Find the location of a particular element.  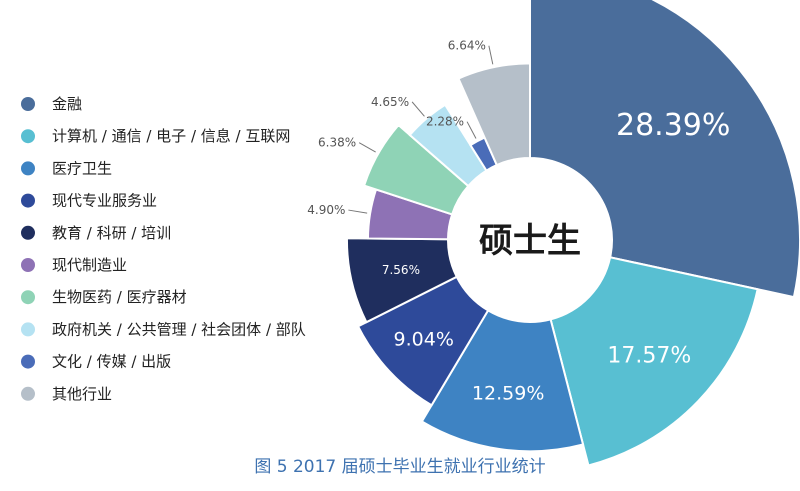

legend-label-5: 现代制造业 is located at coordinates (89, 265).